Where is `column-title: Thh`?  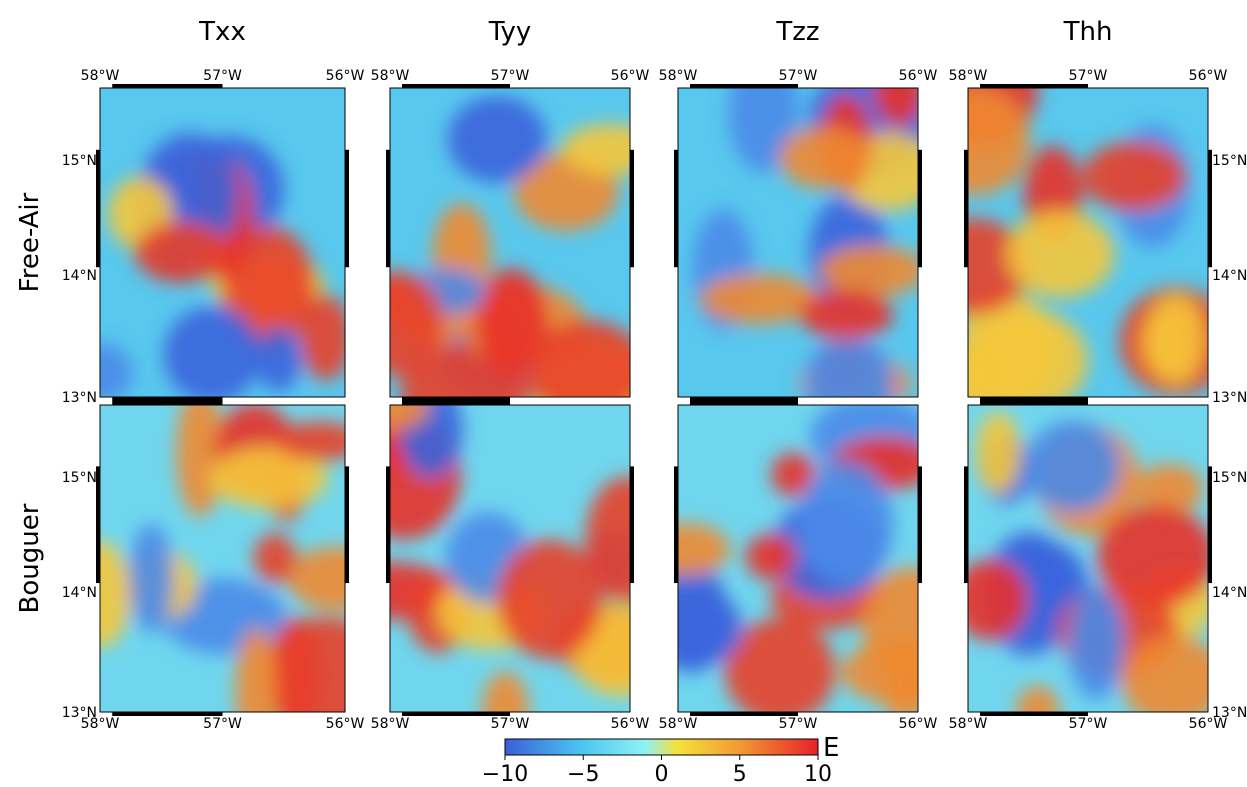 column-title: Thh is located at coordinates (1088, 32).